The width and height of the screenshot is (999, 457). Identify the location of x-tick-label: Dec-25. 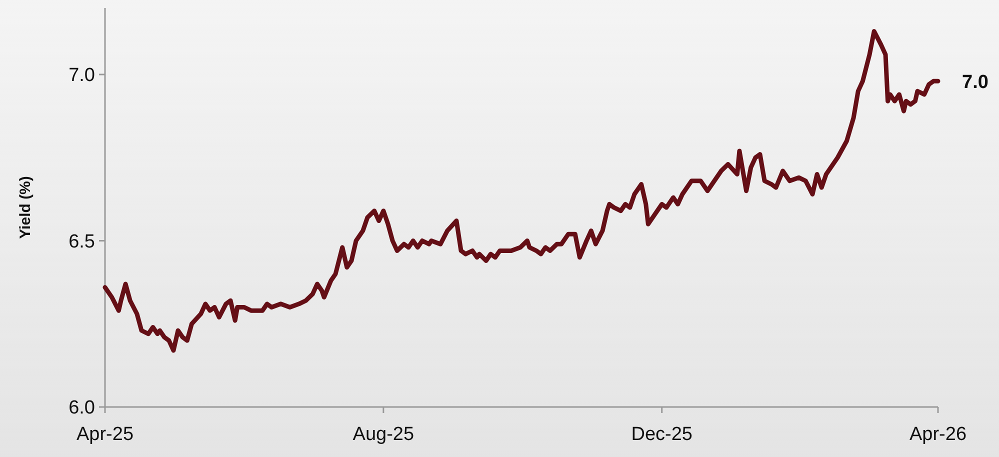
(661, 434).